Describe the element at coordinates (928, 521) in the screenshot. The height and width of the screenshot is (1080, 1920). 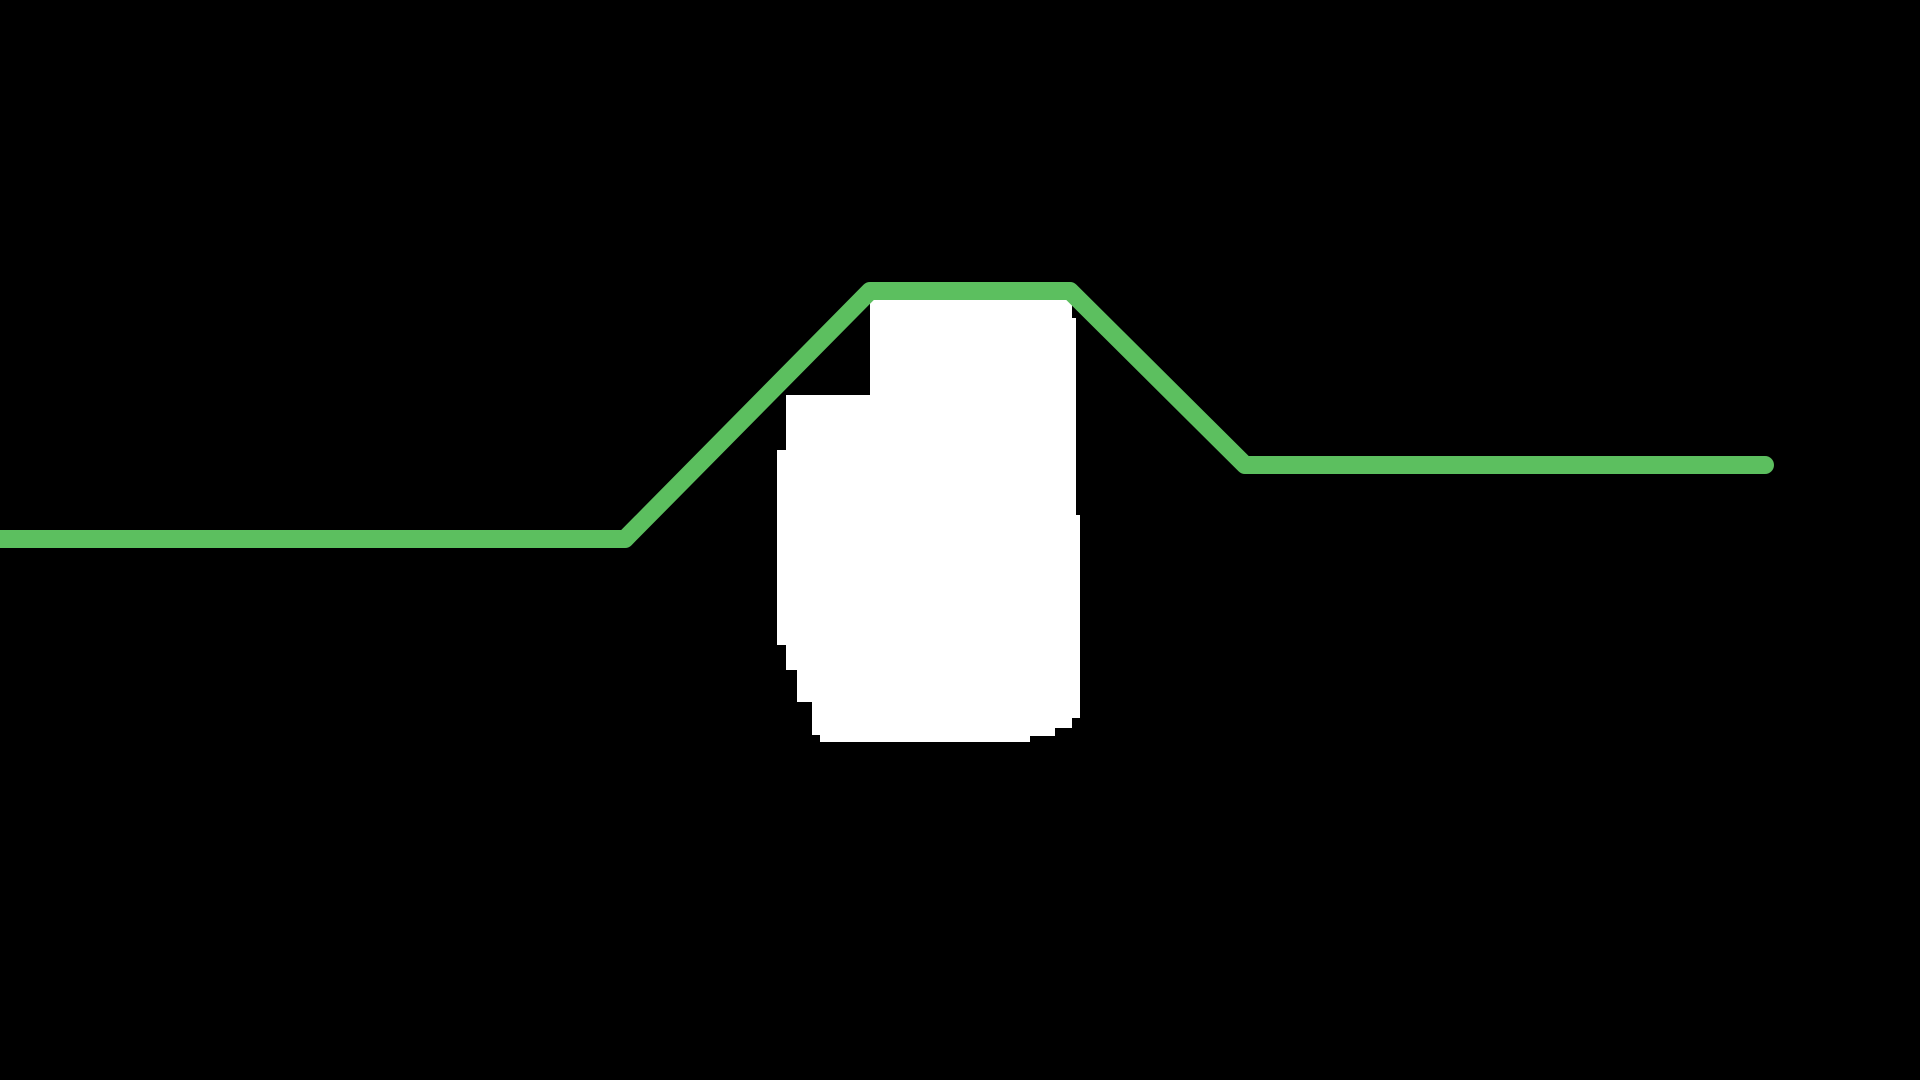
I see `white-blob-shape` at that location.